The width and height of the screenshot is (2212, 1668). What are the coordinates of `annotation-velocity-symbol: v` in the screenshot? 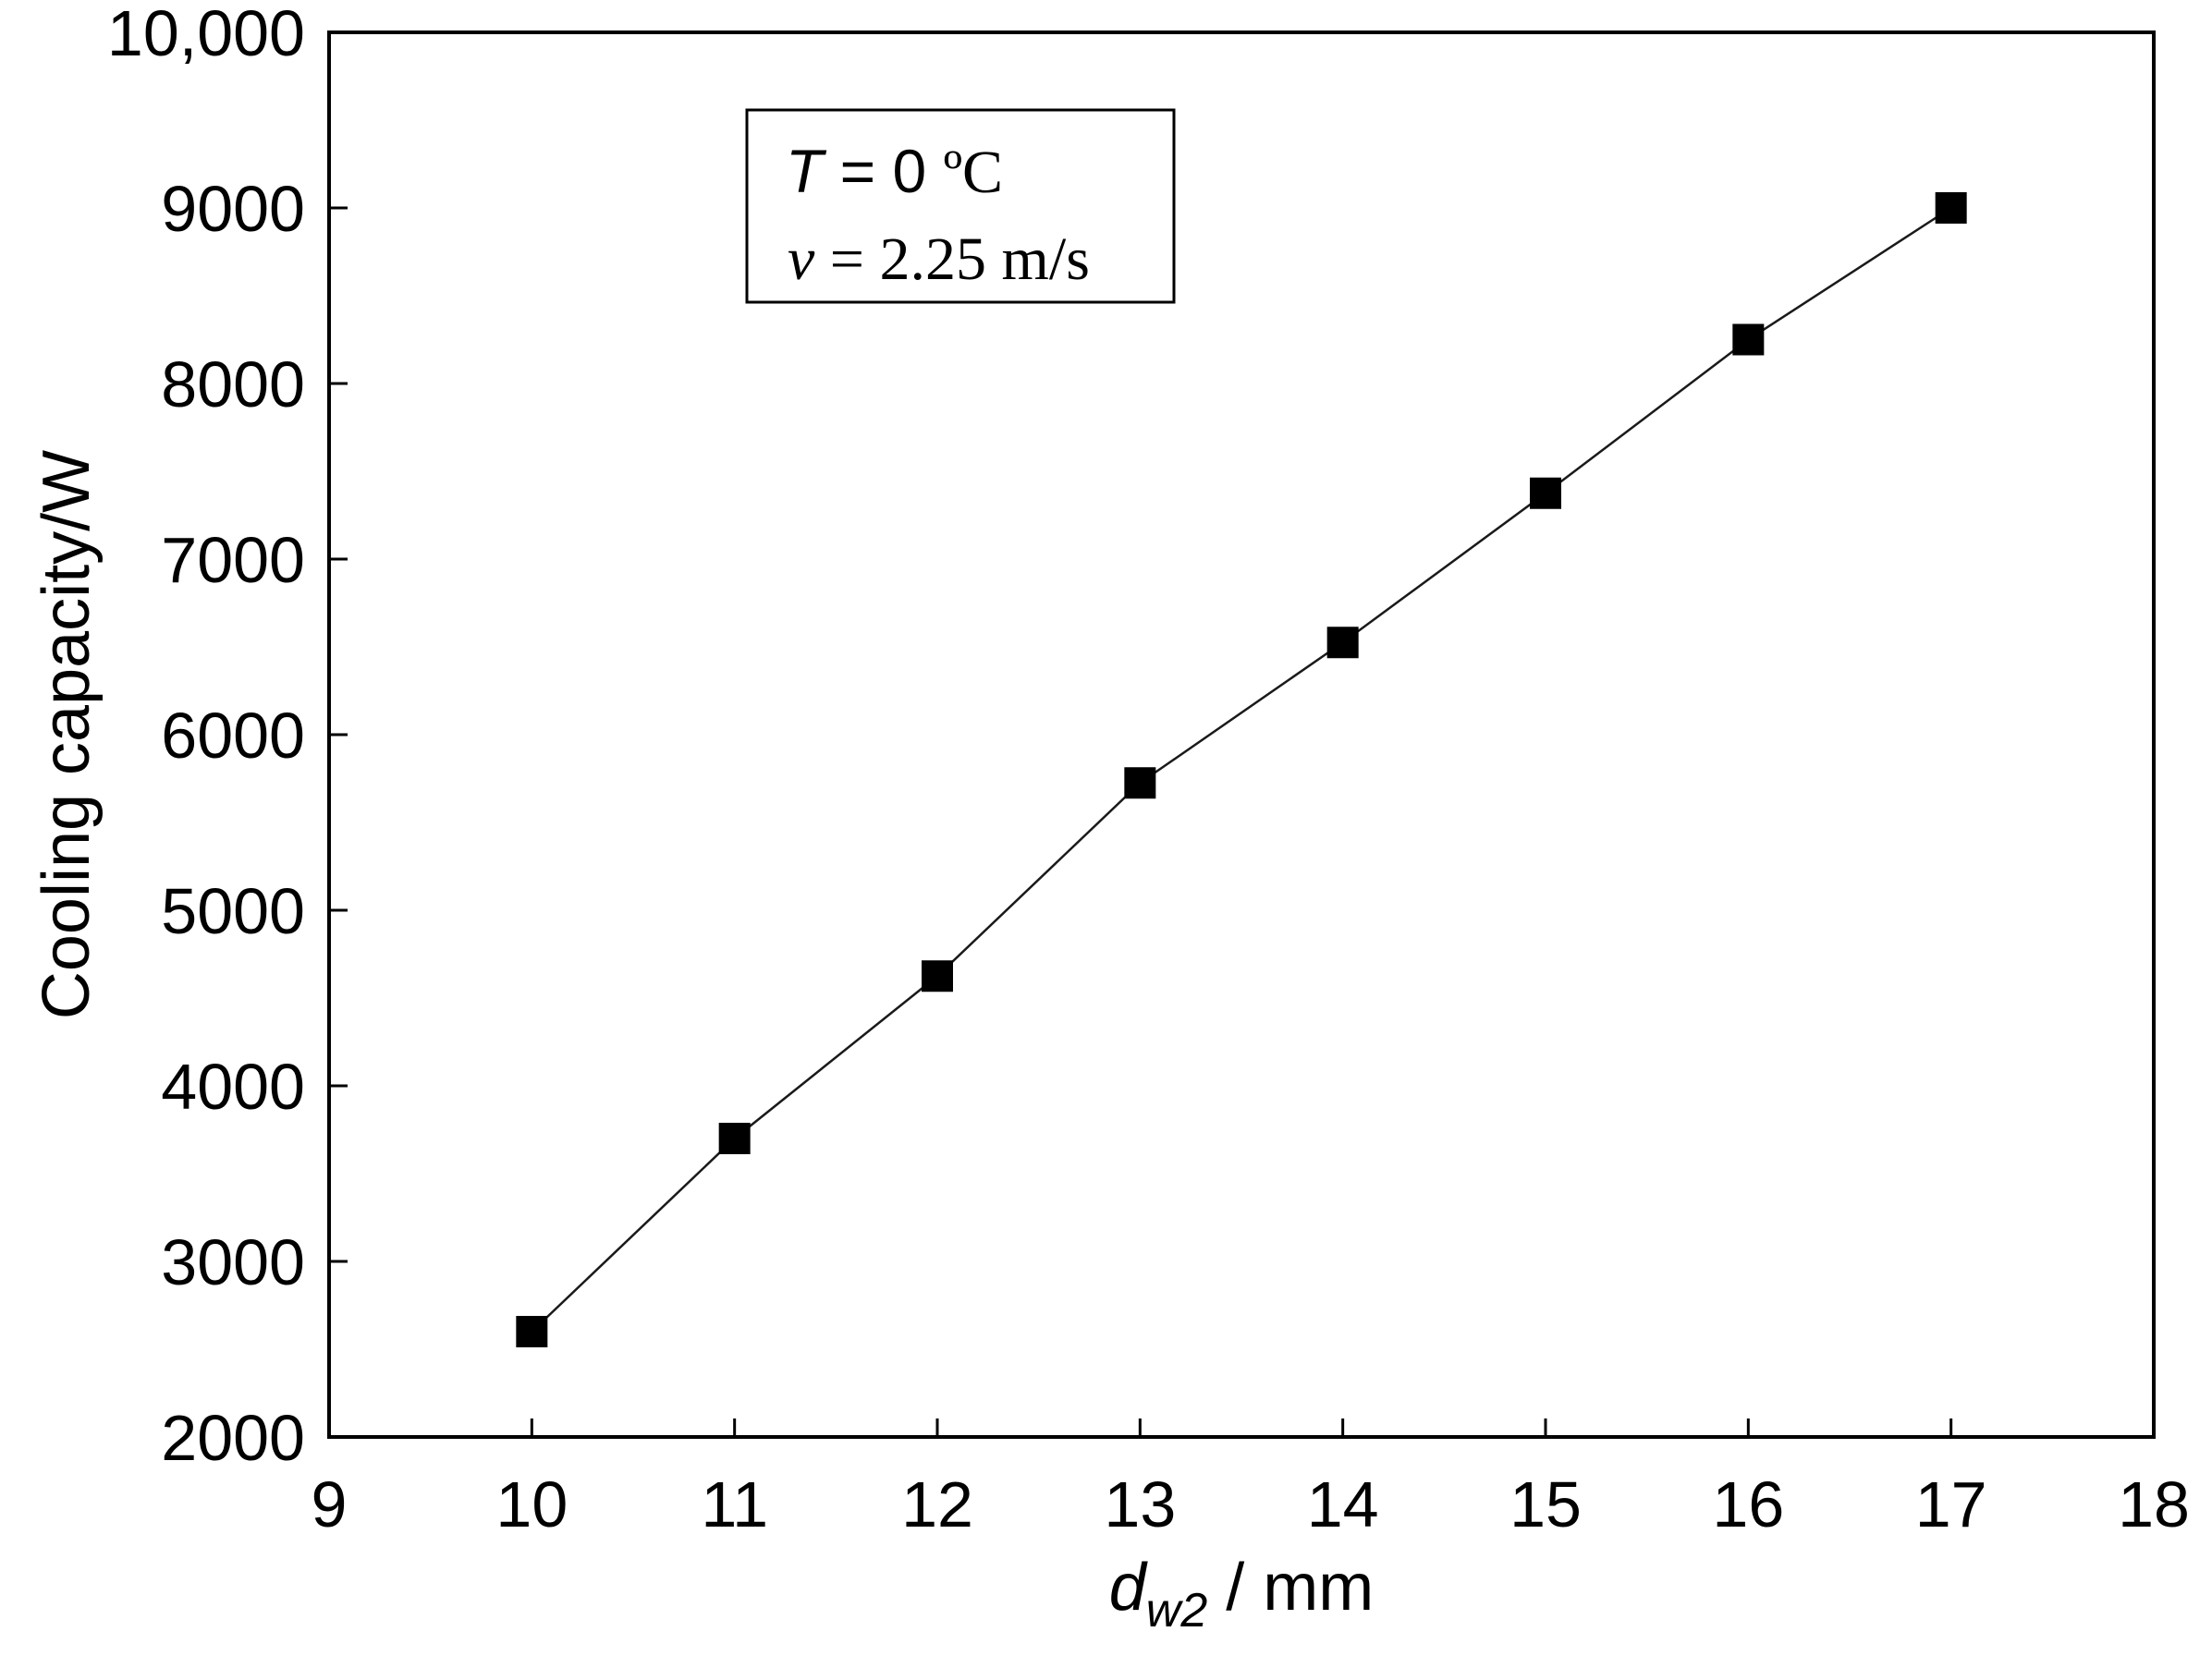 It's located at (801, 259).